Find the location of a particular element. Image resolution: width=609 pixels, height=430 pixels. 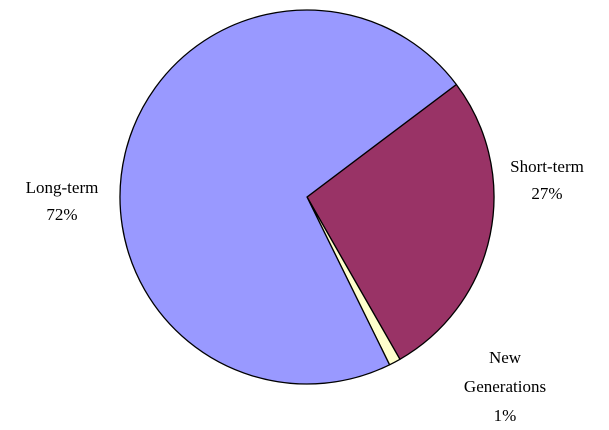

slice-label-short-term: Short-term 27% is located at coordinates (547, 180).